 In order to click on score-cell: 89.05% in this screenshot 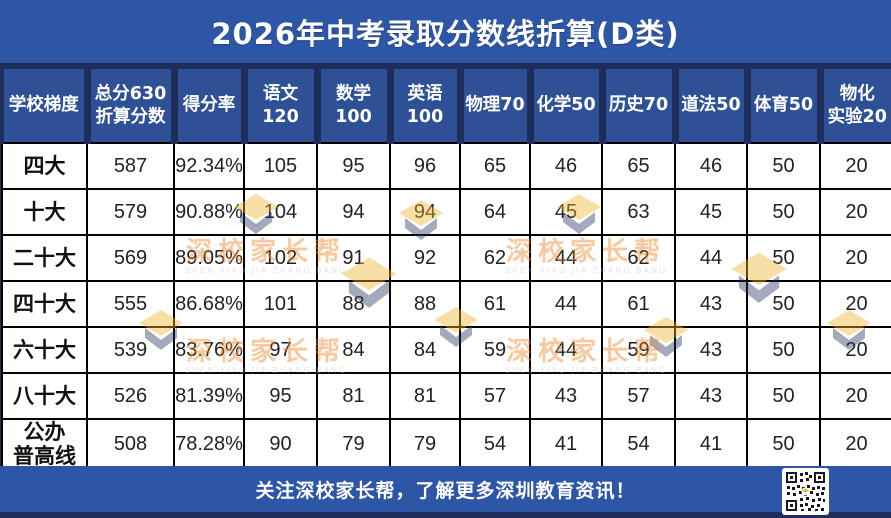, I will do `click(209, 258)`.